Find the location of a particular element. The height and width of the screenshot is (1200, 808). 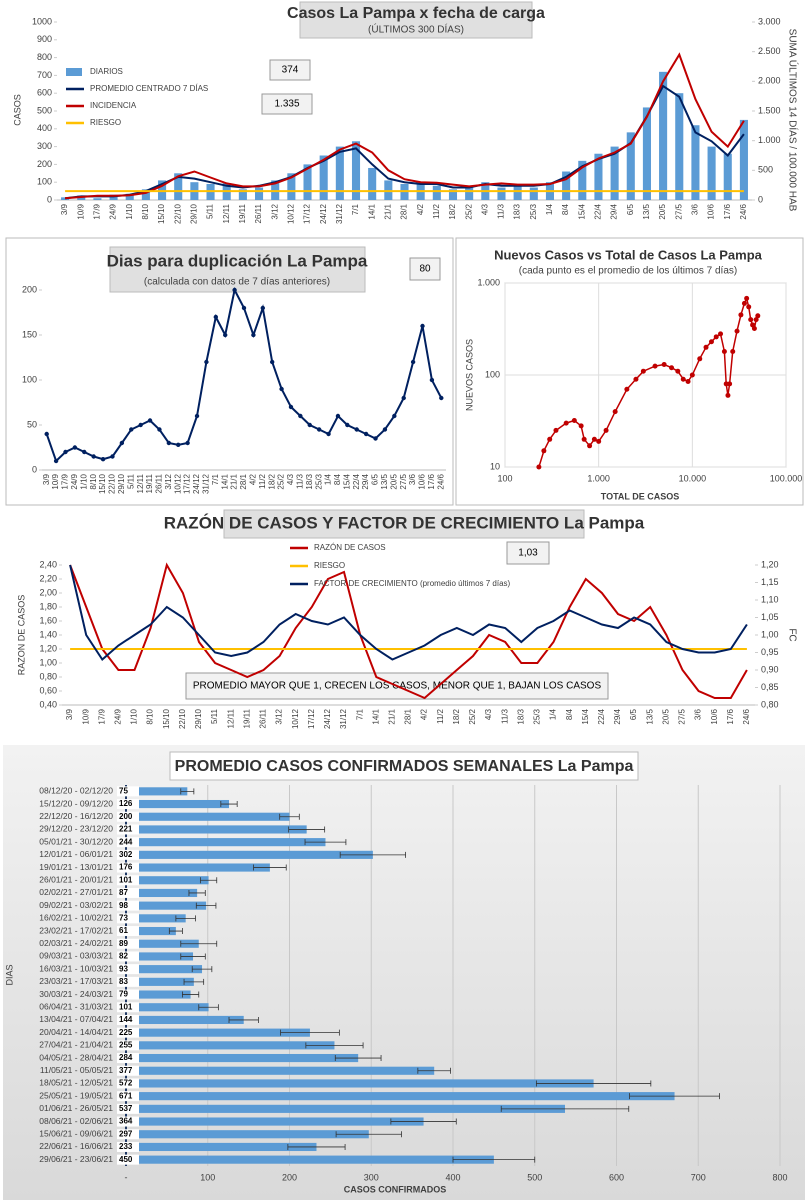

y-tick-label: 1,00 is located at coordinates (48, 662).